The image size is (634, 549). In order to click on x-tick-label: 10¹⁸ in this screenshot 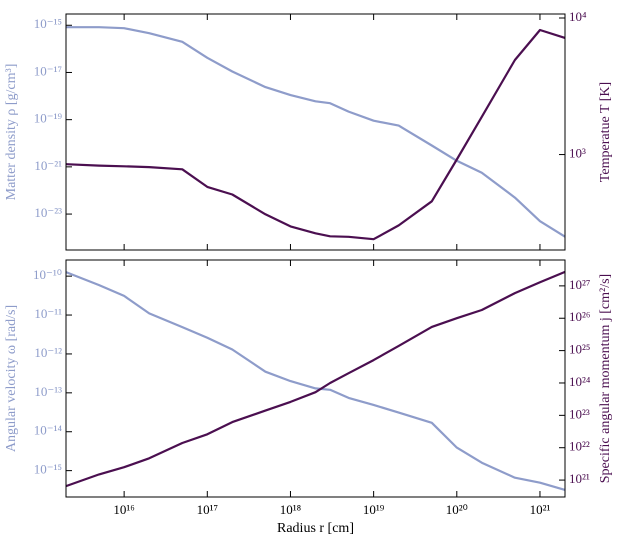, I will do `click(291, 509)`.